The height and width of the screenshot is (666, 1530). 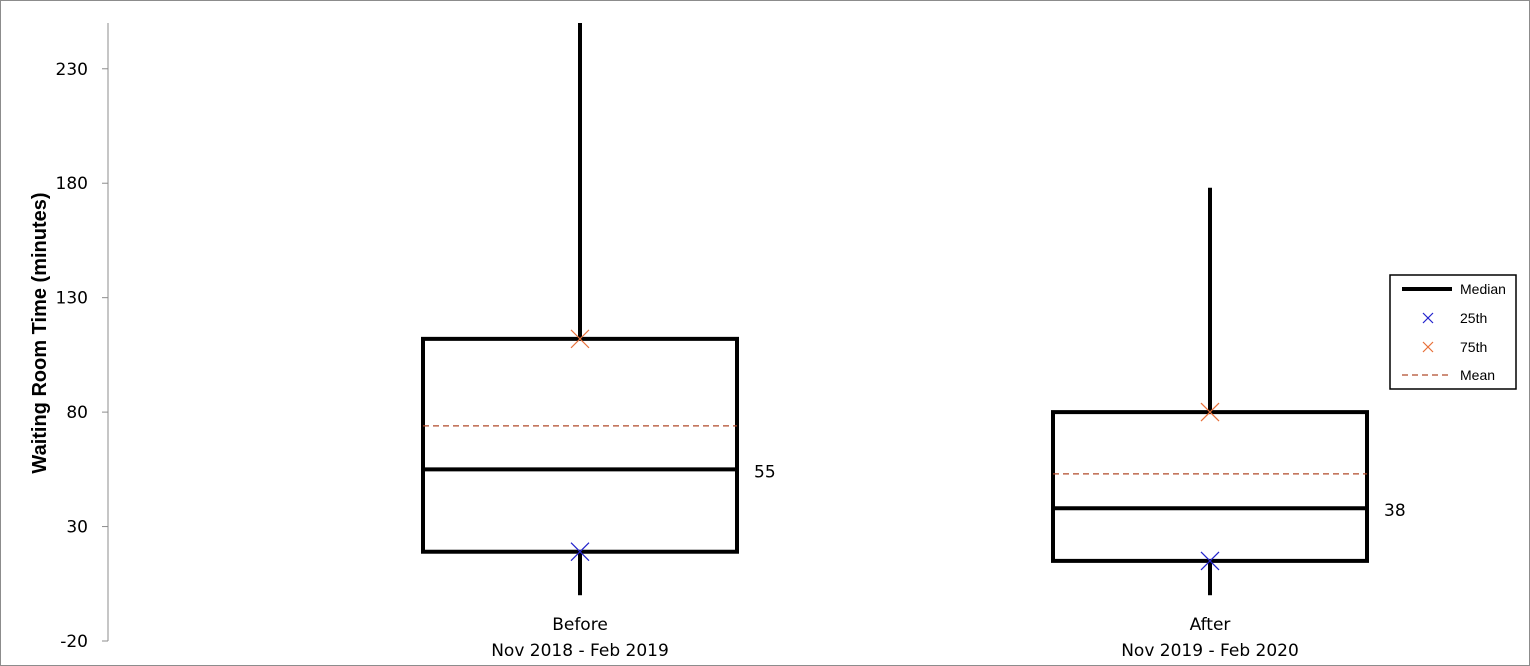 I want to click on legend-label: 75th, so click(x=1473, y=347).